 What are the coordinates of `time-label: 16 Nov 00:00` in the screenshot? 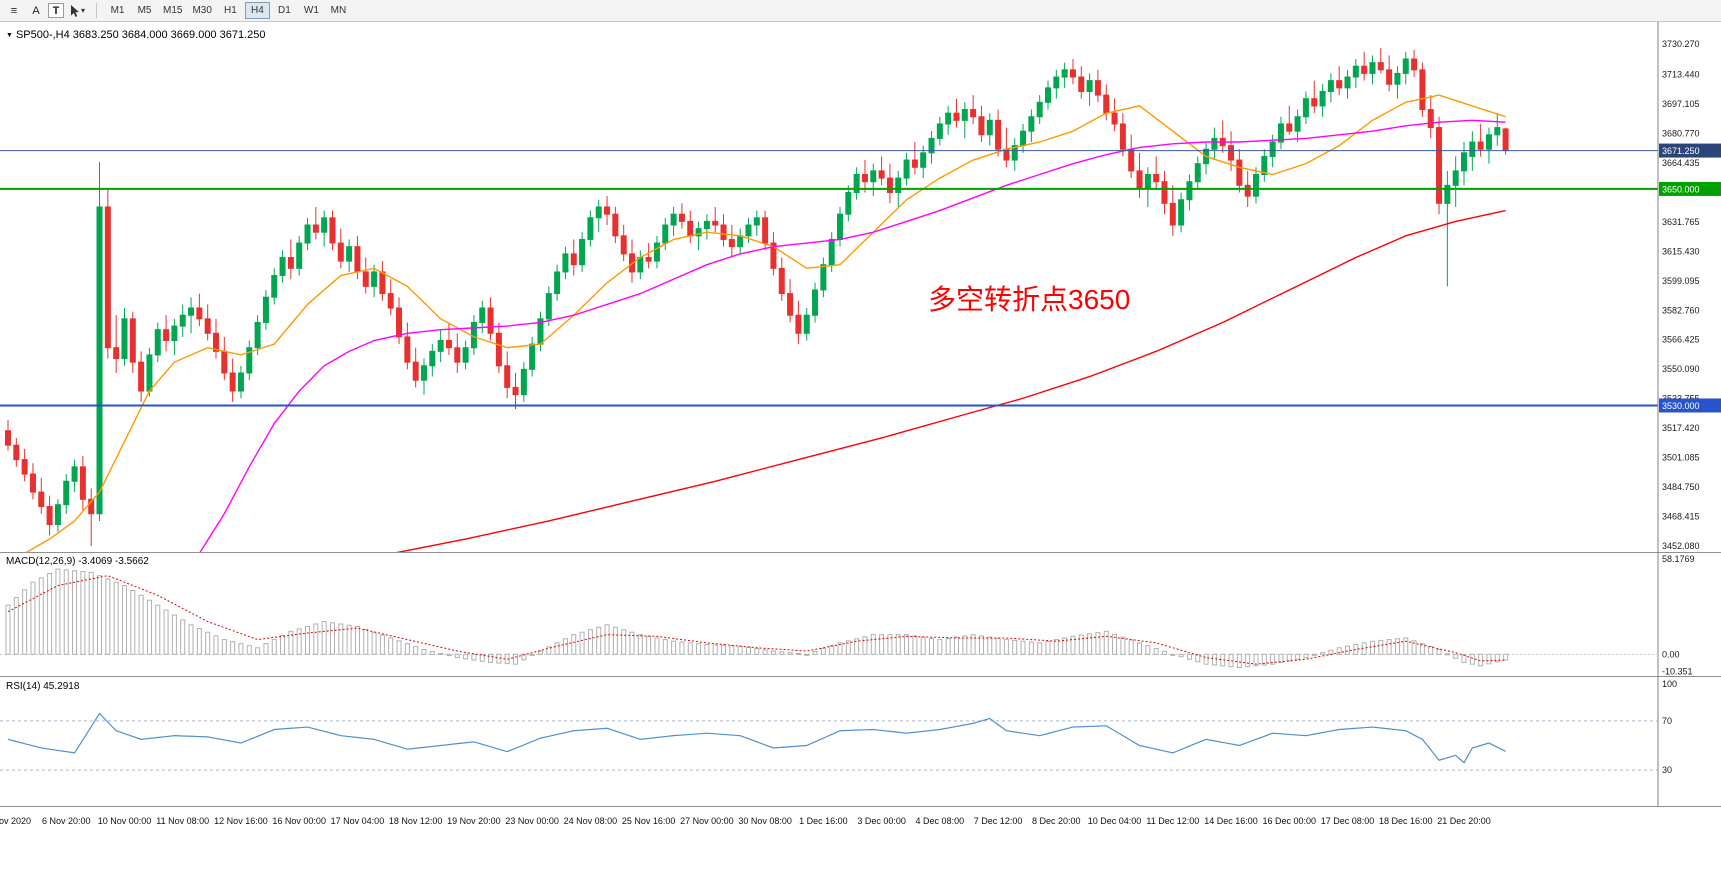 It's located at (299, 821).